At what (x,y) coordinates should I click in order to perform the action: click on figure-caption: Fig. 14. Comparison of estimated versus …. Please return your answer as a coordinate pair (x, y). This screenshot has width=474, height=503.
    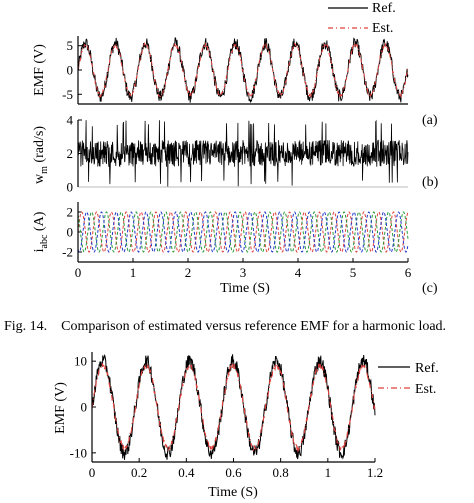
    Looking at the image, I should click on (225, 326).